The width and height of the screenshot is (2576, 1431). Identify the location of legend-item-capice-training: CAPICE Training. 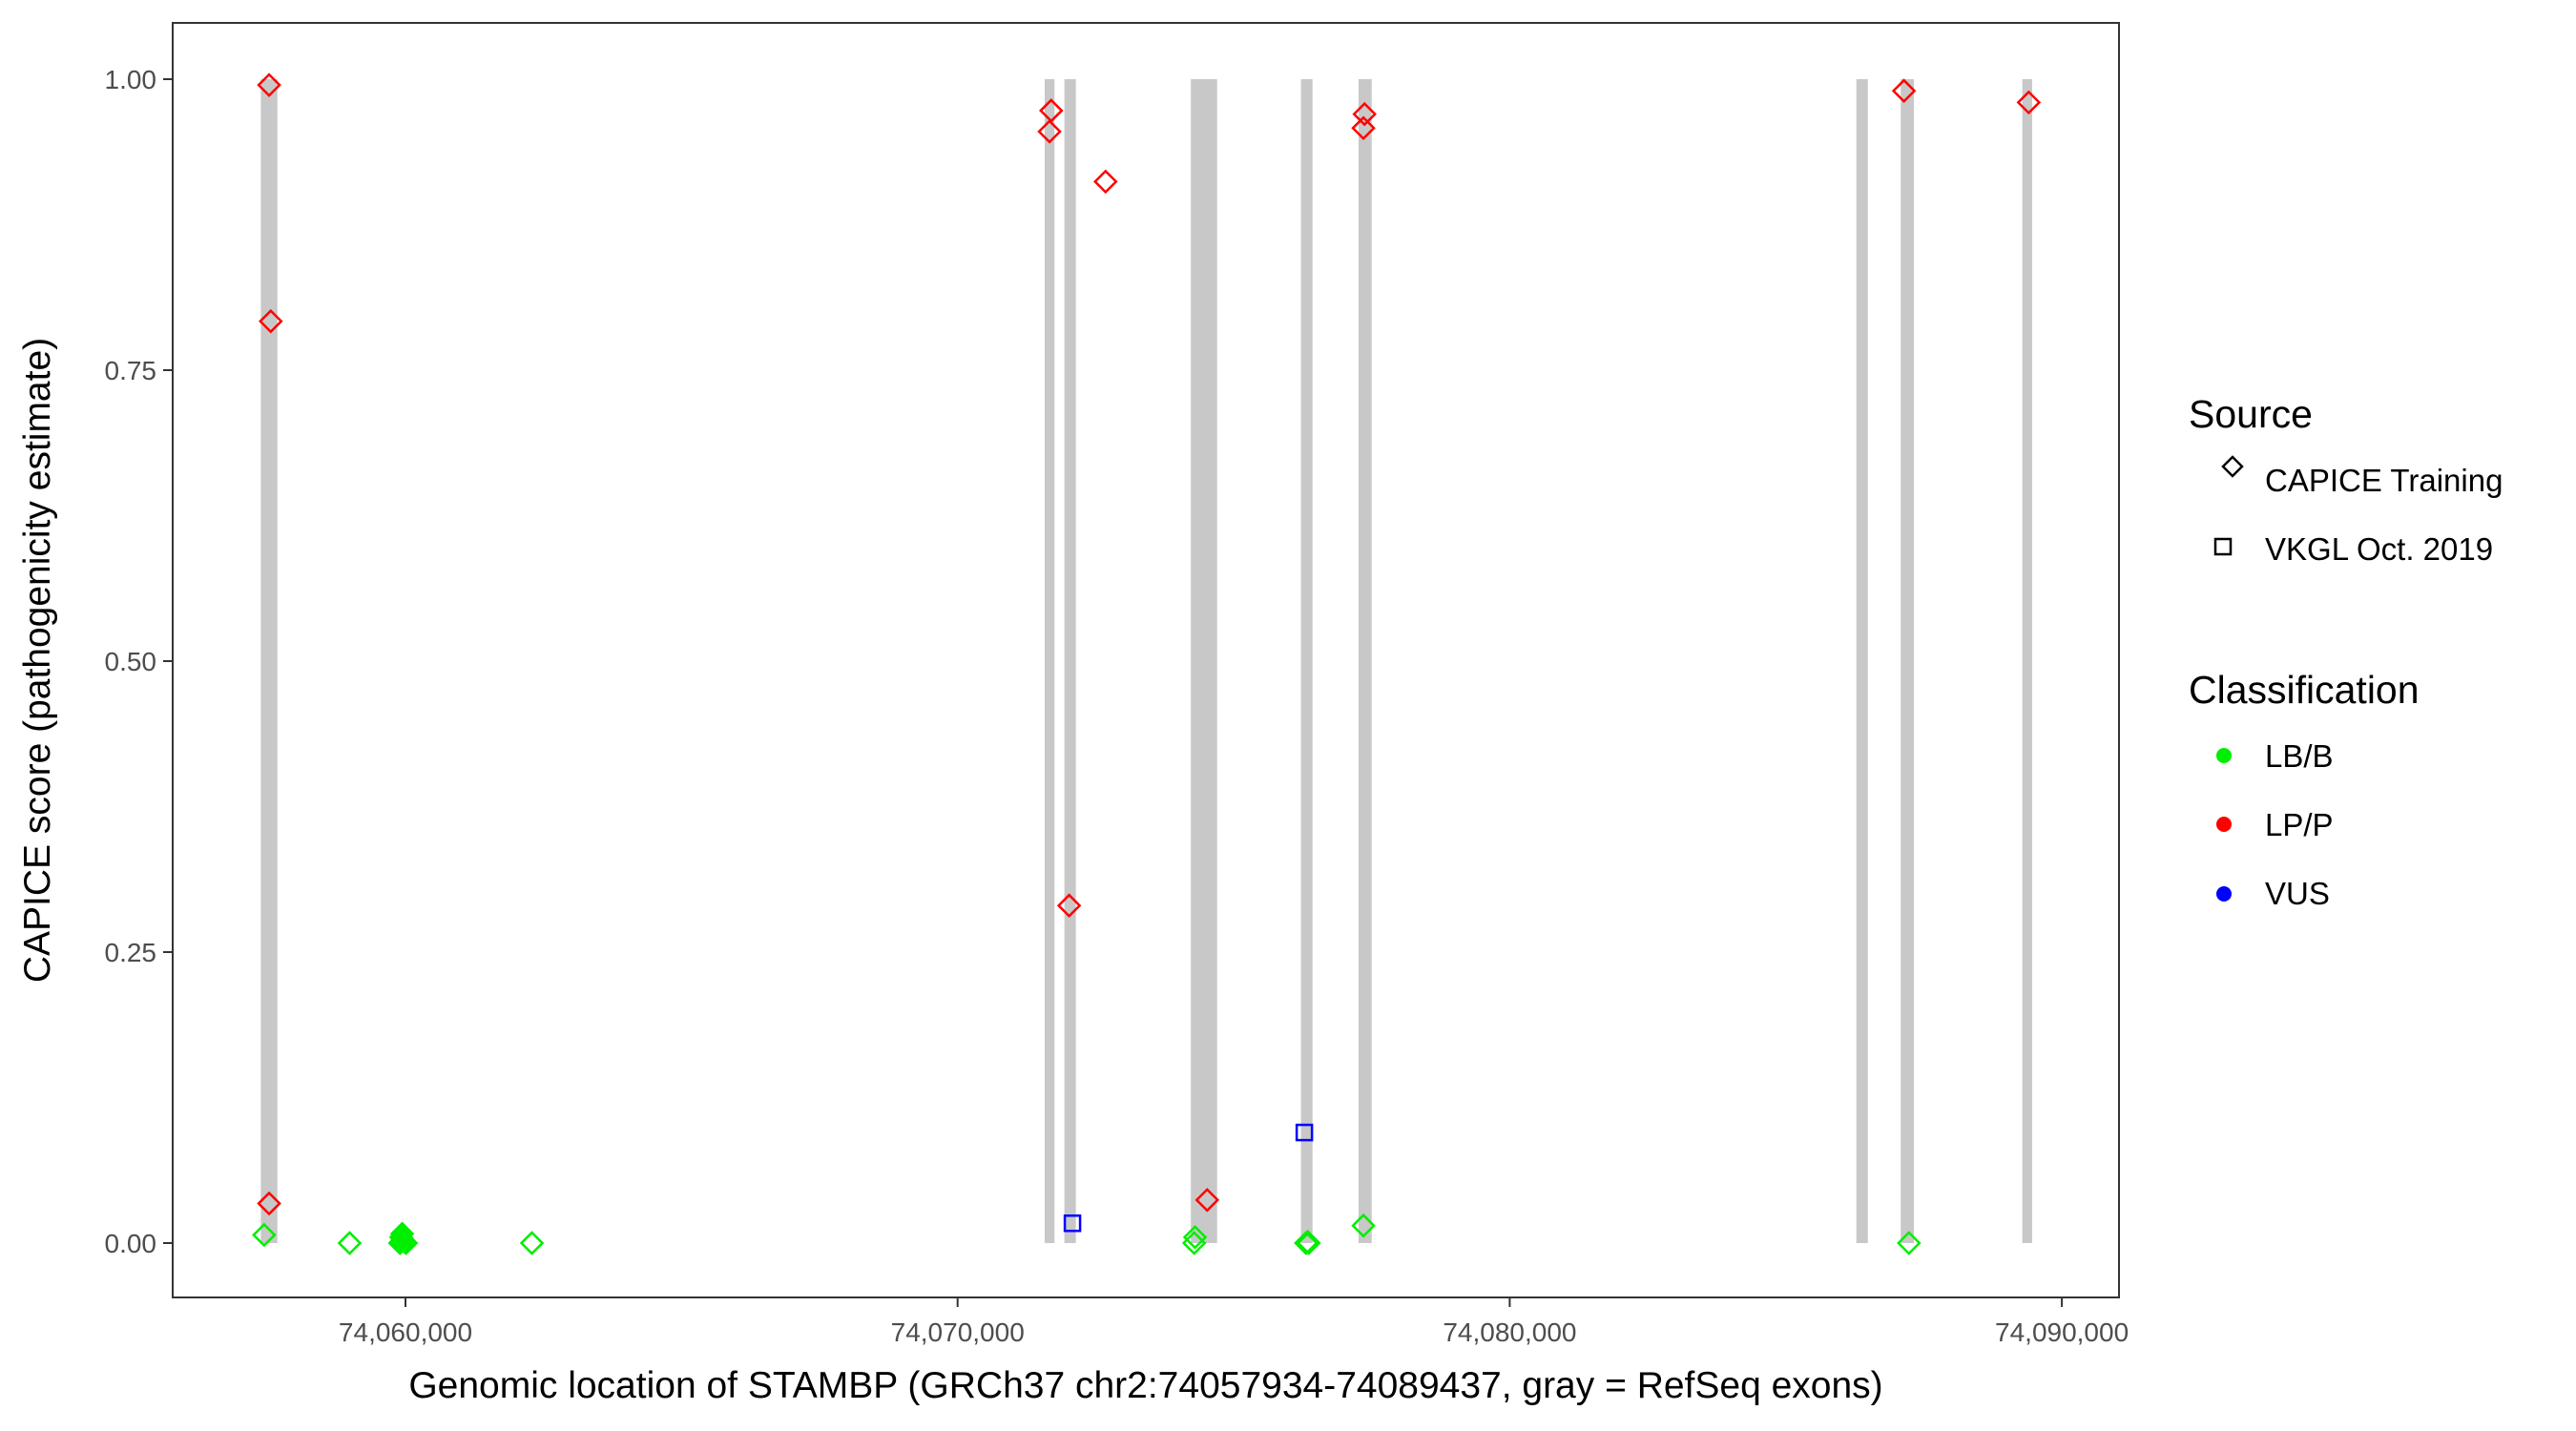
(2384, 480).